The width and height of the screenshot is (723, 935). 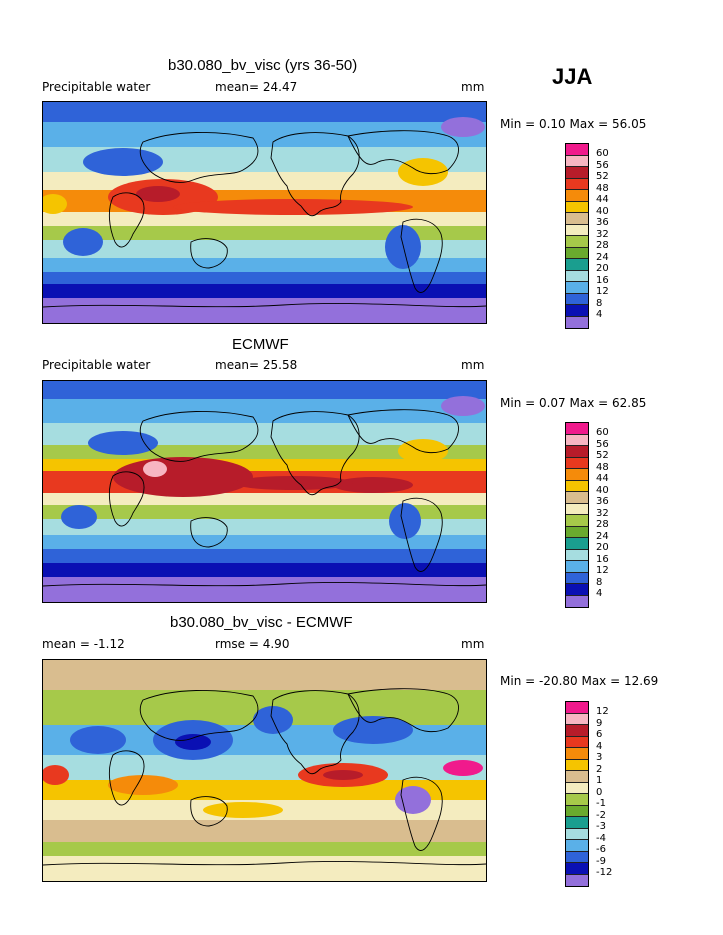 I want to click on cbar2-tick: 52, so click(x=602, y=455).